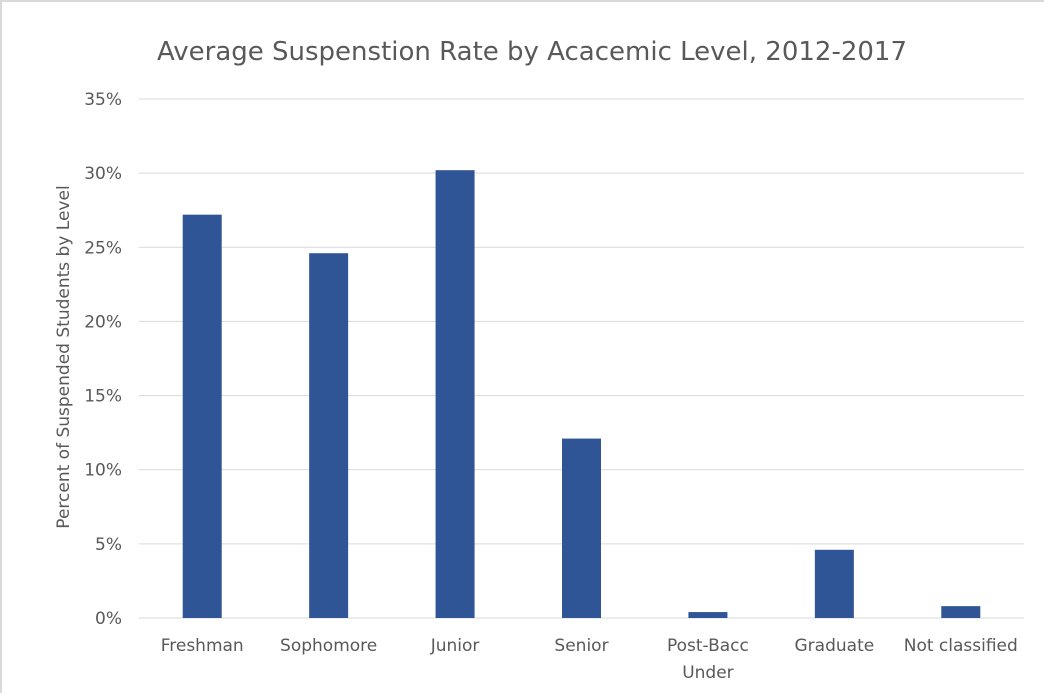 This screenshot has width=1044, height=695. What do you see at coordinates (455, 394) in the screenshot?
I see `bar-junior` at bounding box center [455, 394].